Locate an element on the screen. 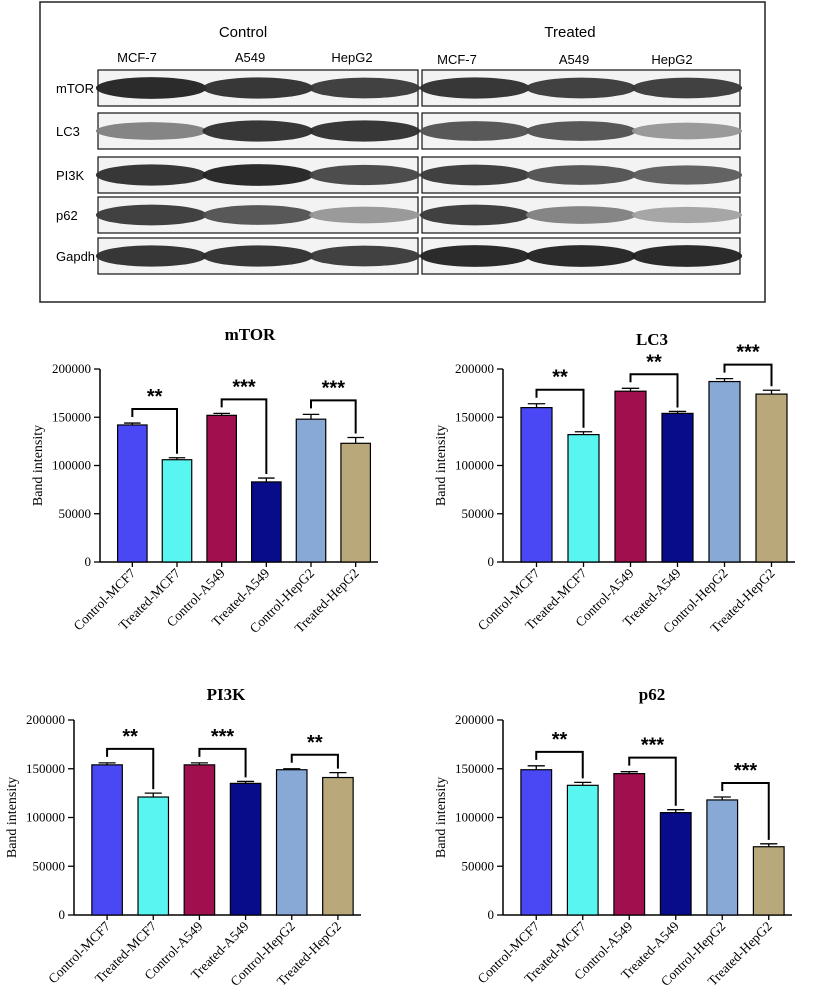 This screenshot has width=829, height=1003. blot-row-label: p62 is located at coordinates (67, 215).